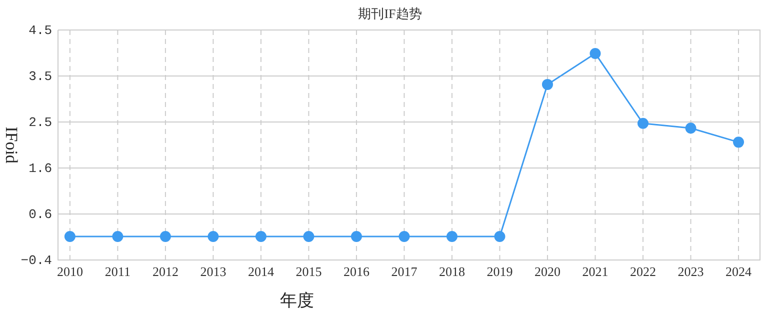 The height and width of the screenshot is (330, 782). I want to click on x-tick-label: 2010, so click(69, 271).